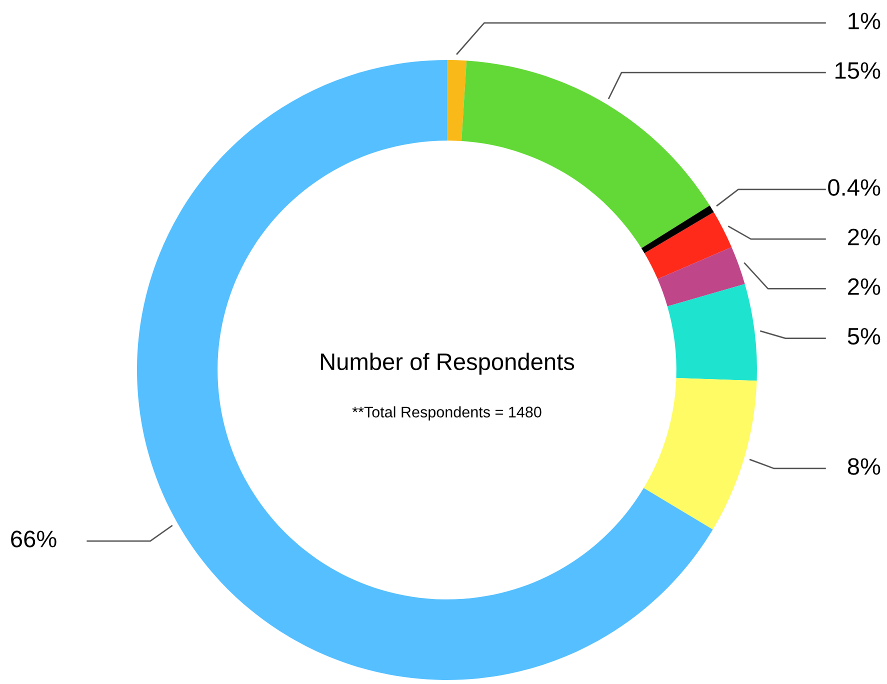 The height and width of the screenshot is (684, 887). What do you see at coordinates (864, 466) in the screenshot?
I see `data-label: 8%` at bounding box center [864, 466].